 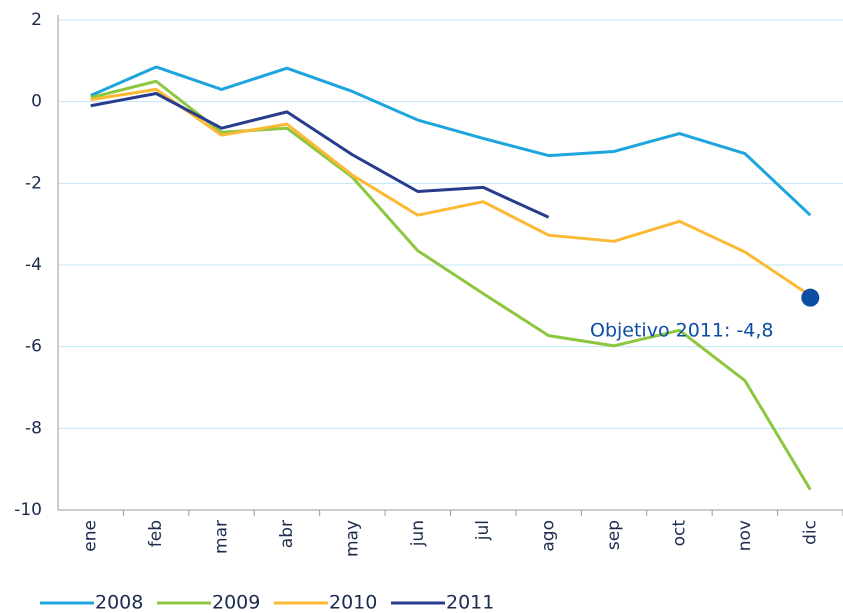 What do you see at coordinates (352, 538) in the screenshot?
I see `x-tick-label: may` at bounding box center [352, 538].